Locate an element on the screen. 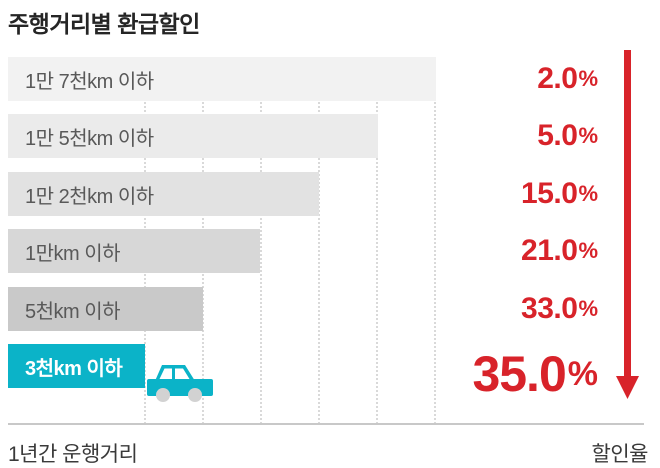 The image size is (660, 468). down-arrow-icon is located at coordinates (627, 224).